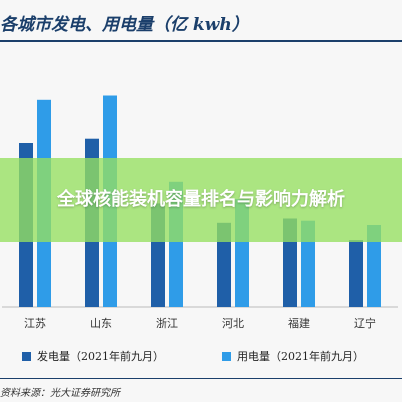 Image resolution: width=402 pixels, height=402 pixels. What do you see at coordinates (60, 393) in the screenshot?
I see `source-note: 资料来源：光大证券研究所` at bounding box center [60, 393].